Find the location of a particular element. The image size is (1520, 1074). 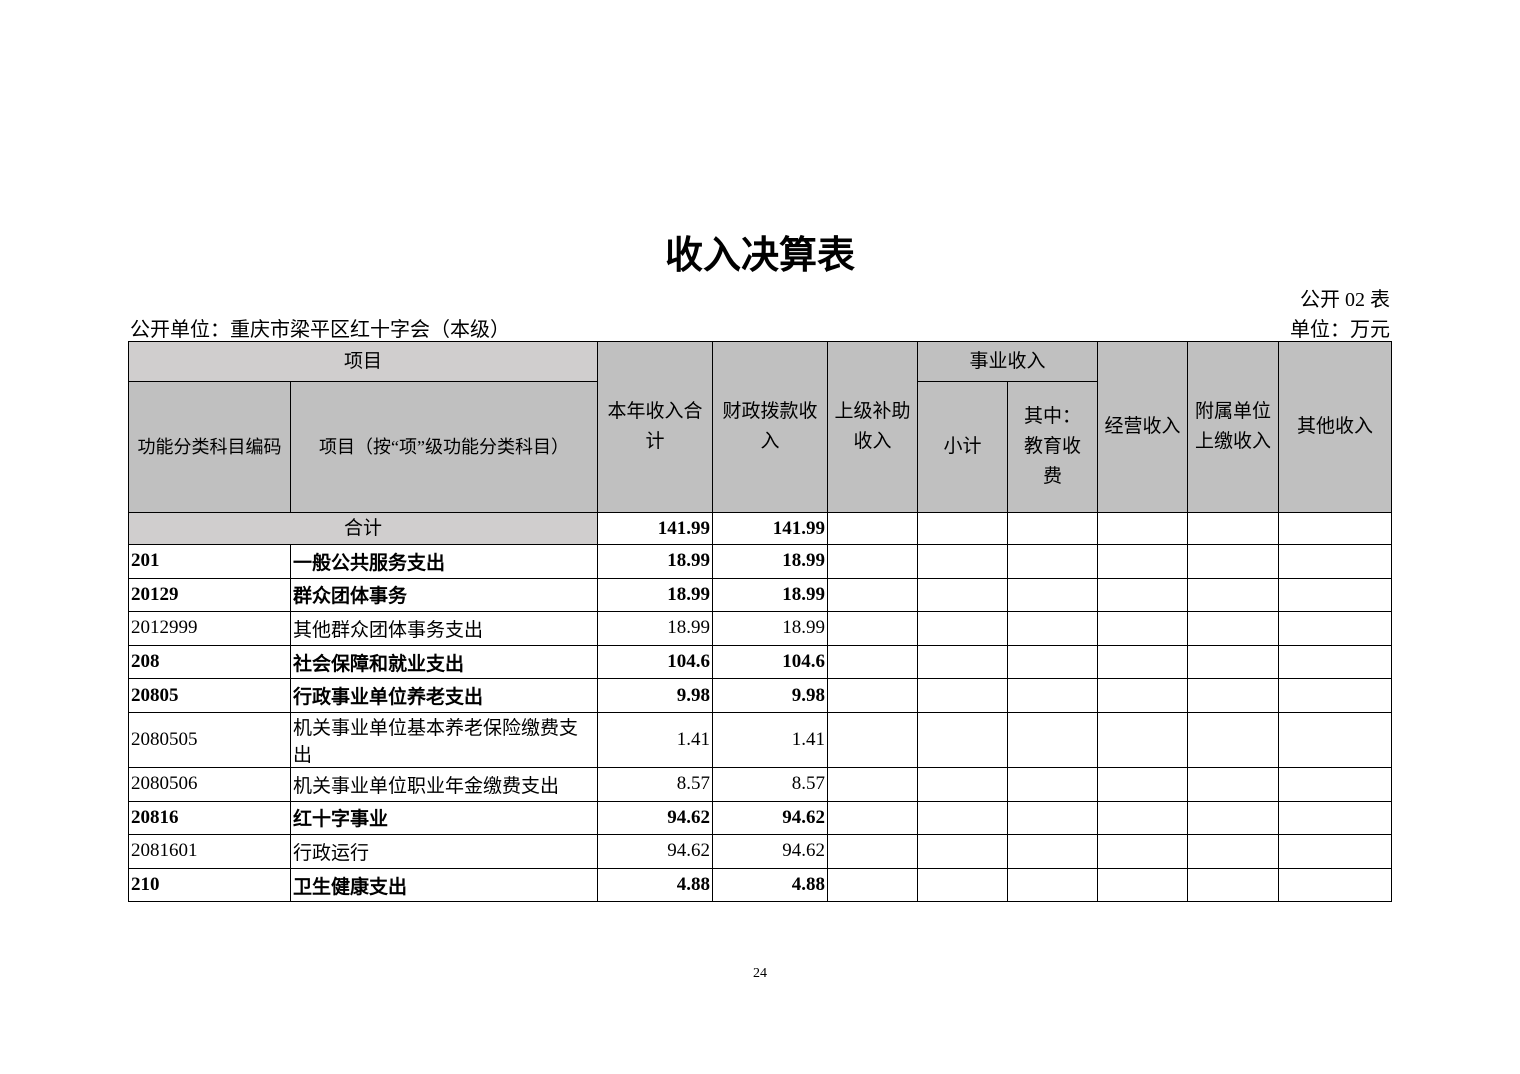

table-row: 2080505 机关事业单位基本养老保险缴费支出 1.41 1.41 is located at coordinates (760, 739).